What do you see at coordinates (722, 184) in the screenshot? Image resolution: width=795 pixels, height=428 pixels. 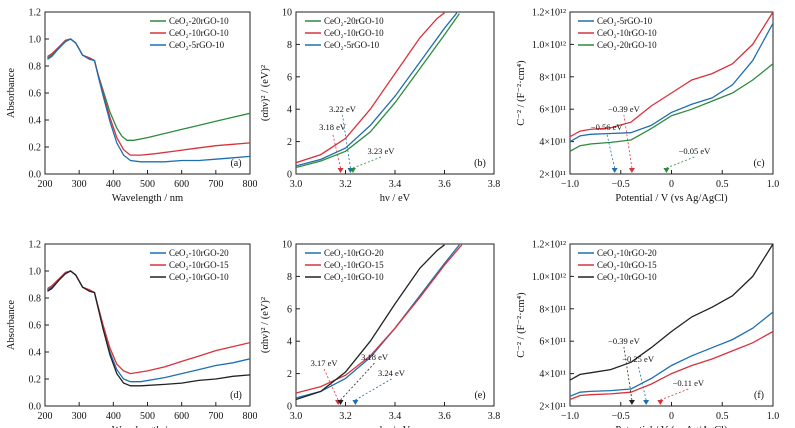 I see `x-tick-label: 0.5` at bounding box center [722, 184].